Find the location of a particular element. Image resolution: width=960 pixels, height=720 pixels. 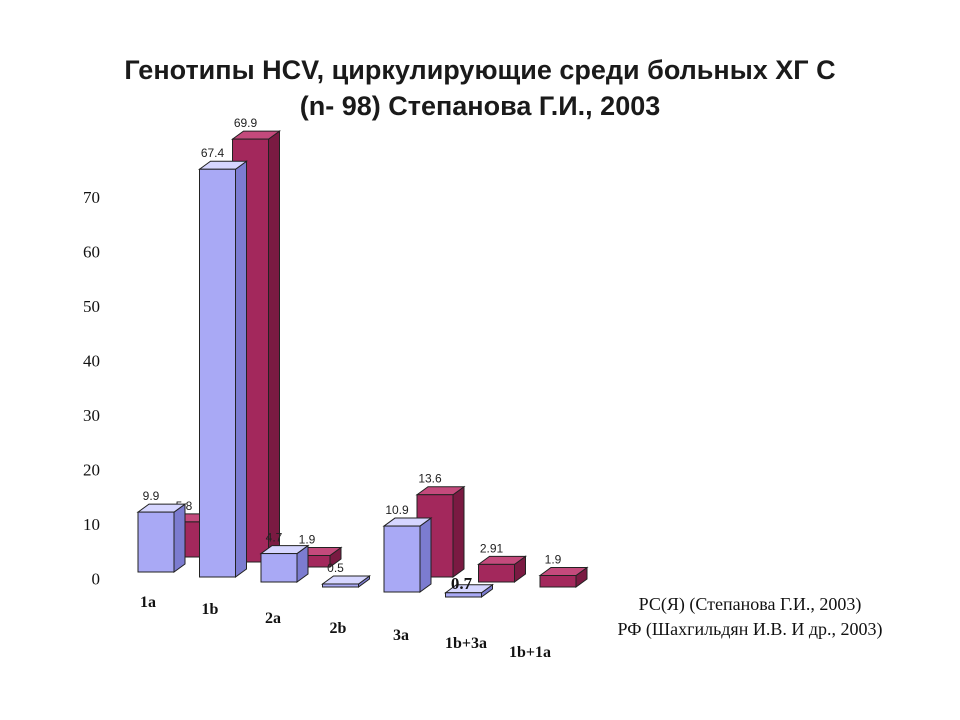

data-label: 4.7 is located at coordinates (274, 538).